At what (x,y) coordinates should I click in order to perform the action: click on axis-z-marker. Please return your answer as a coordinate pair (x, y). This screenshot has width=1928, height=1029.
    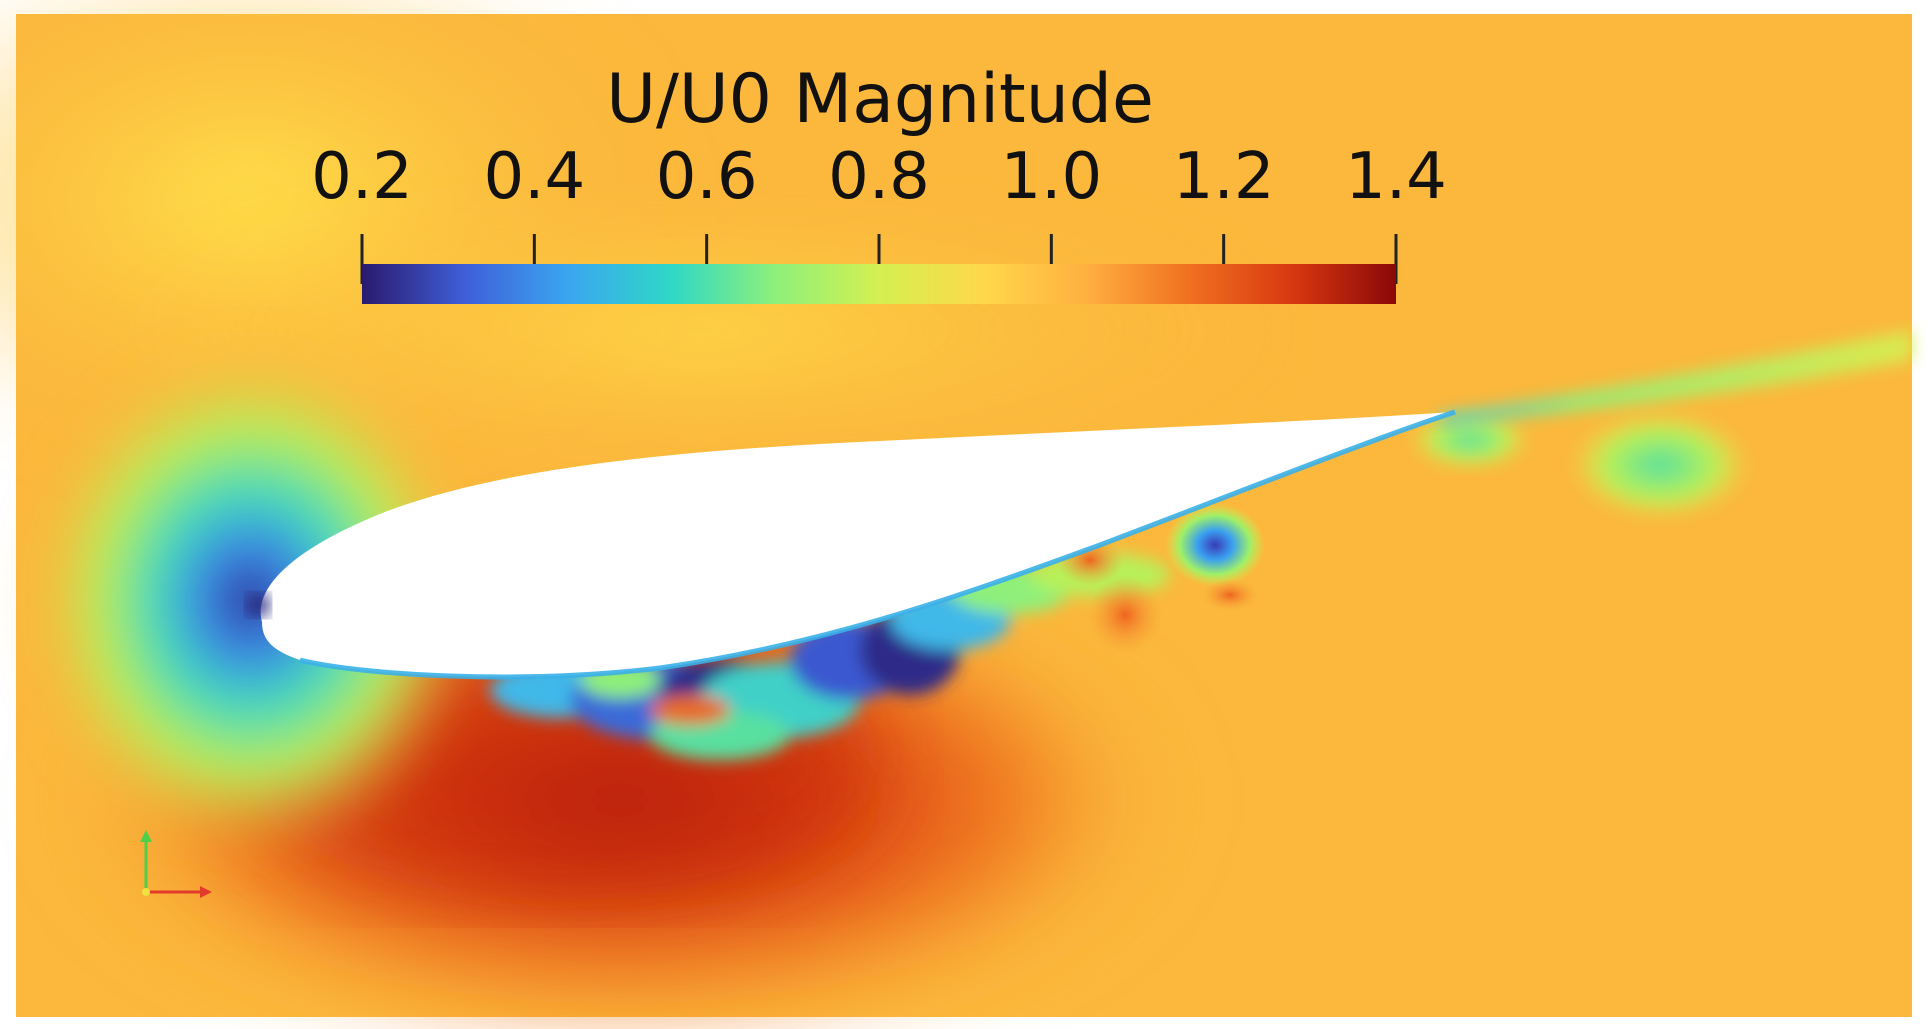
    Looking at the image, I should click on (146, 892).